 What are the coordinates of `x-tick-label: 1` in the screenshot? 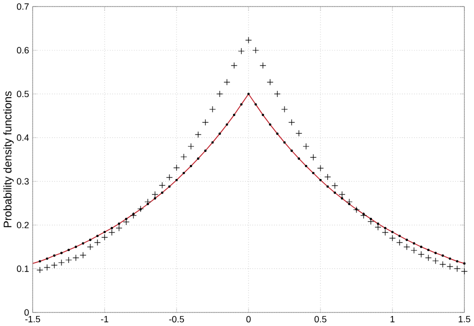 It's located at (392, 319).